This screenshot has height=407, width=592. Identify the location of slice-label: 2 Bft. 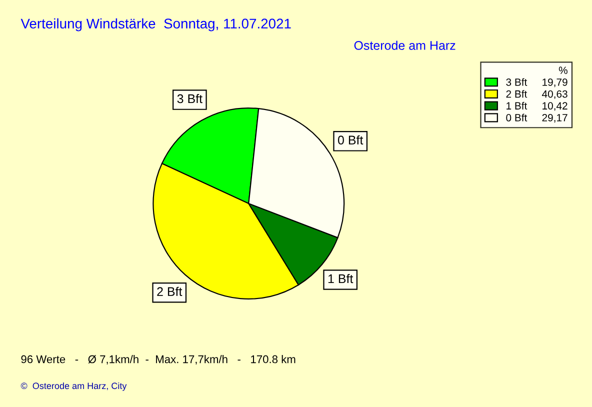
(169, 291).